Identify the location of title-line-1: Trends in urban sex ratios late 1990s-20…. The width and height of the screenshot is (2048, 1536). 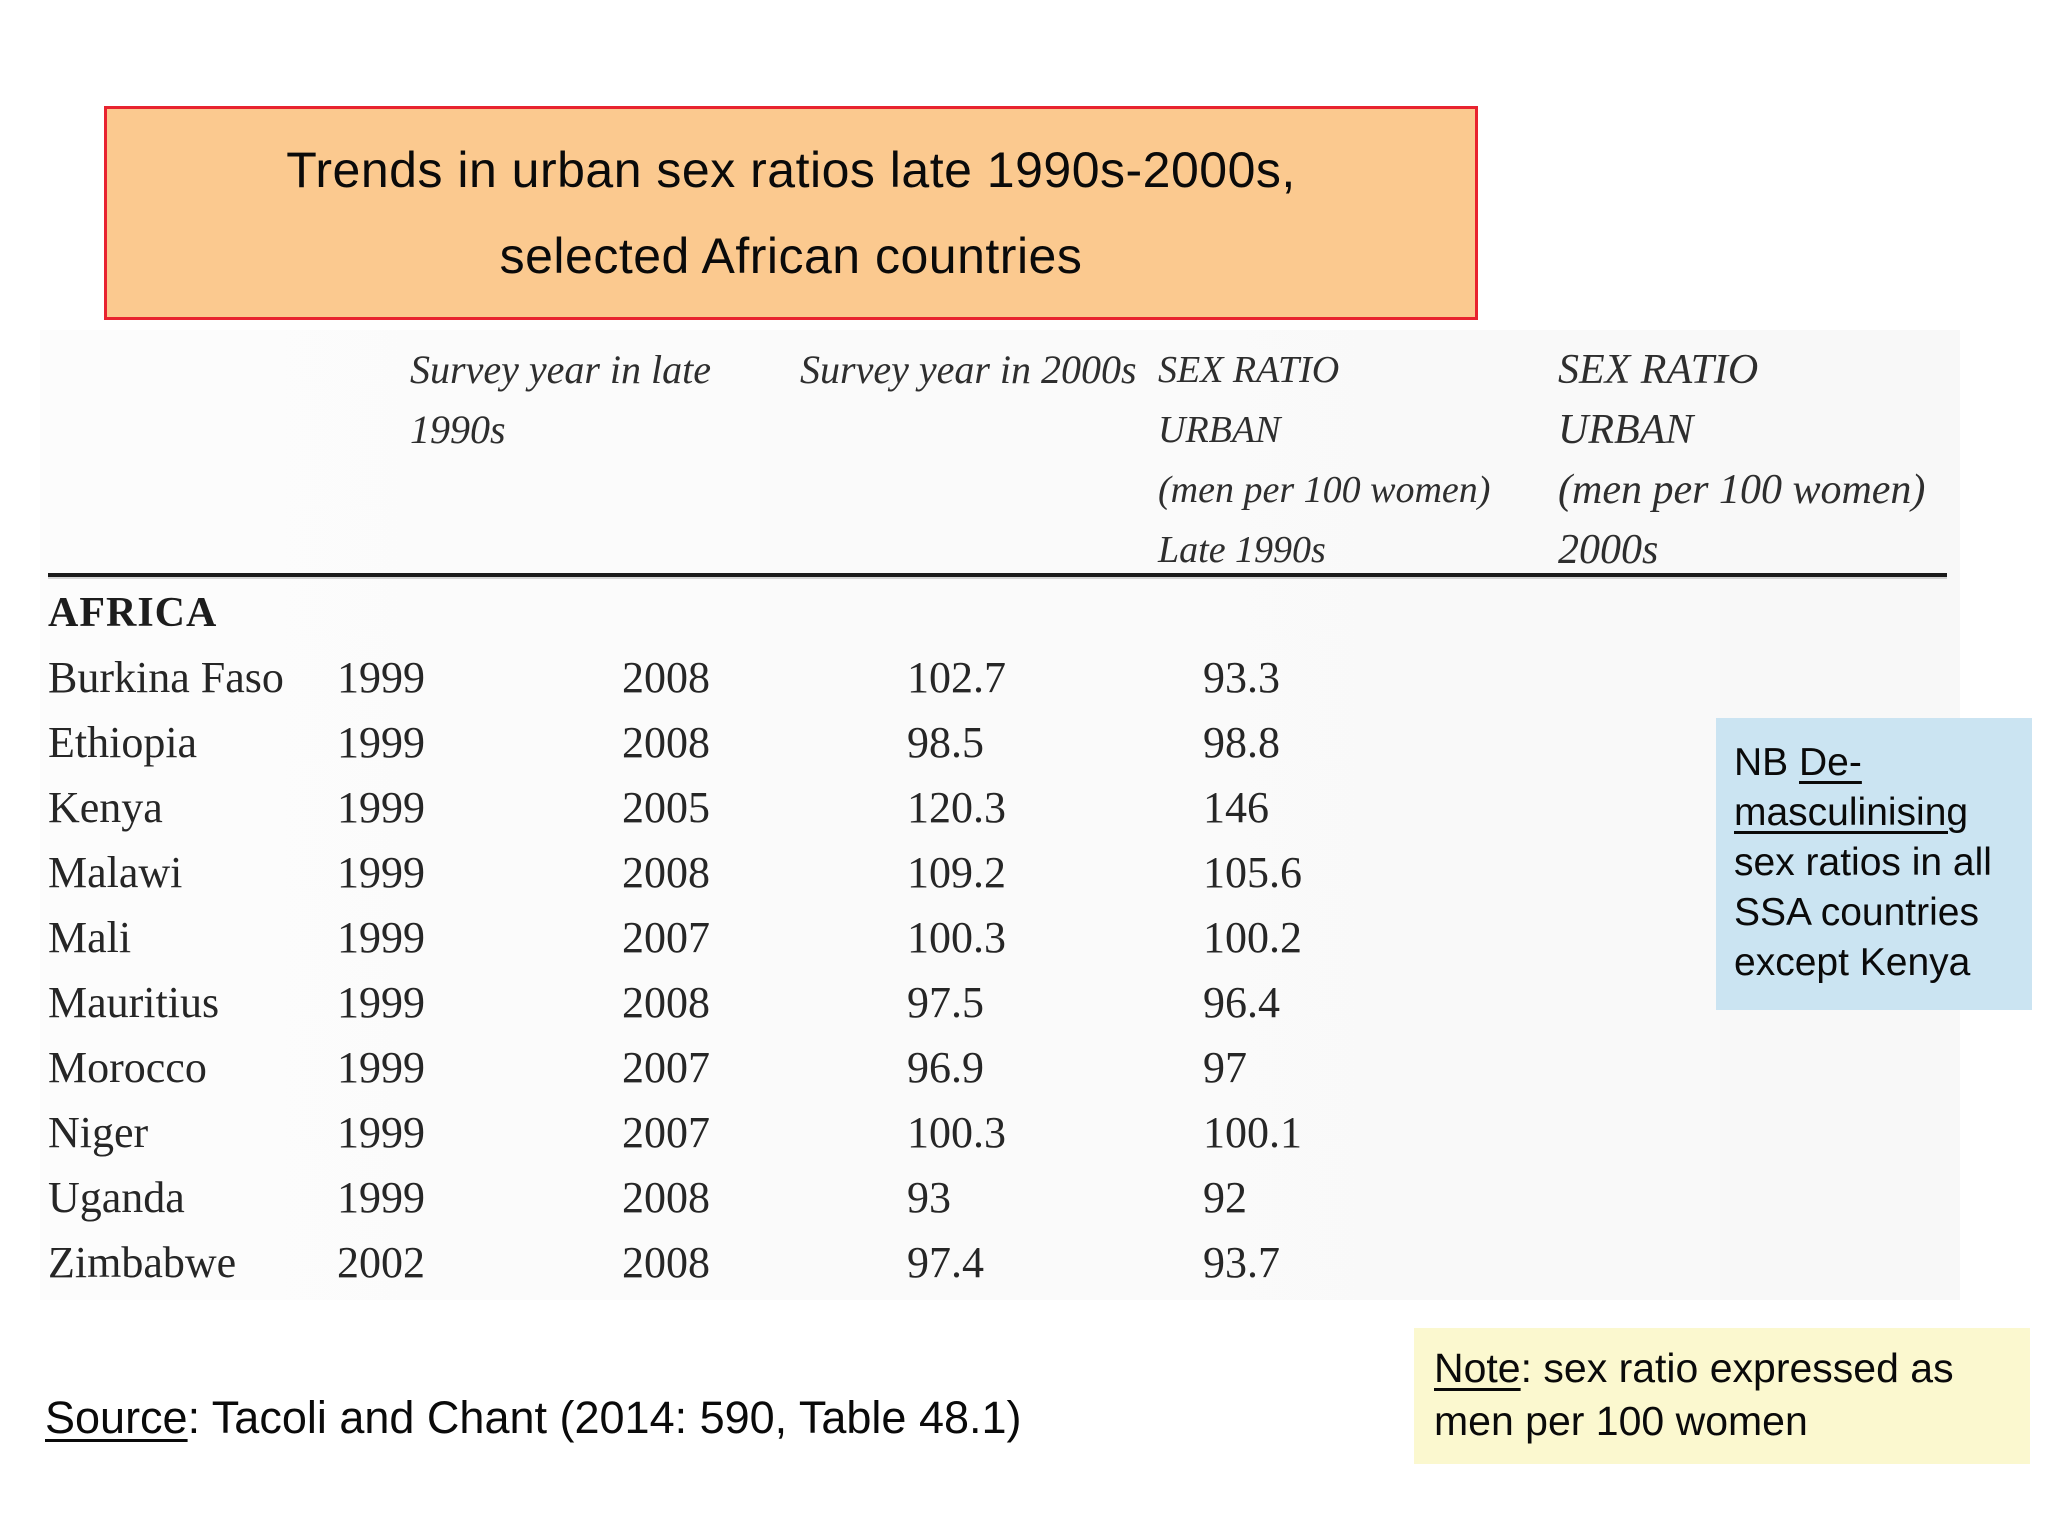
(791, 170).